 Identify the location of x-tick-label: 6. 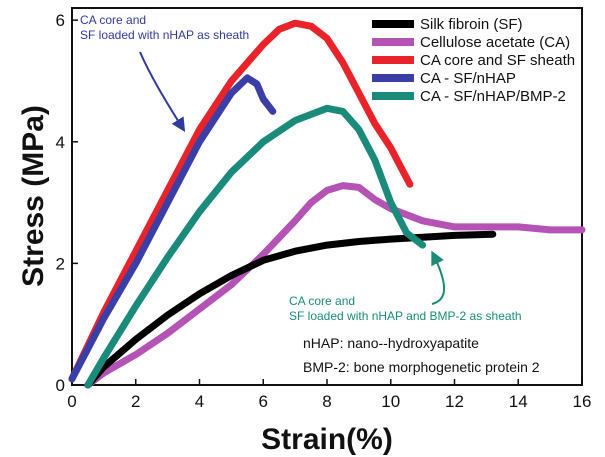
(263, 401).